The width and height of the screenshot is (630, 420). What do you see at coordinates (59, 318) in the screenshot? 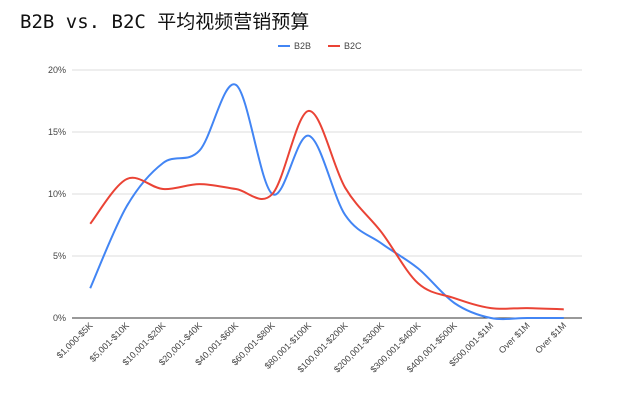
I see `y-tick-label: 0%` at bounding box center [59, 318].